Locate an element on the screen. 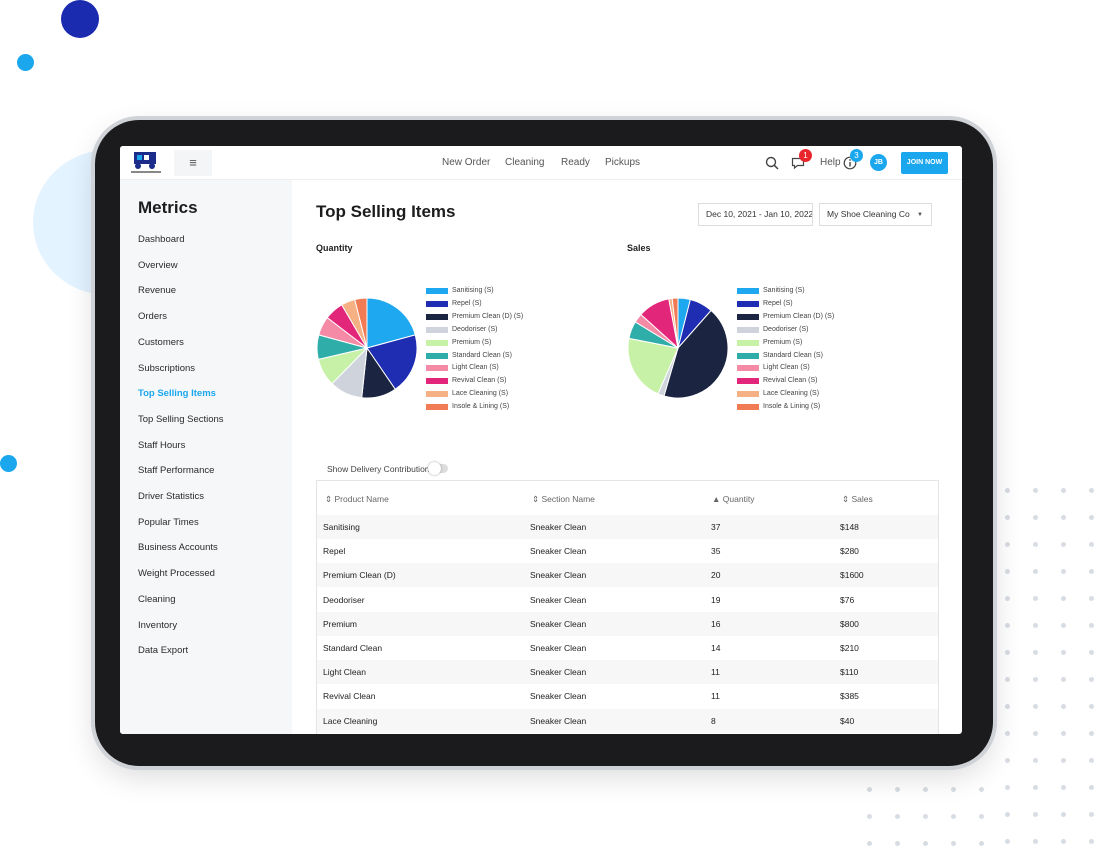 Image resolution: width=1120 pixels, height=849 pixels. sidebar-item-popular-times: Popular Times is located at coordinates (168, 522).